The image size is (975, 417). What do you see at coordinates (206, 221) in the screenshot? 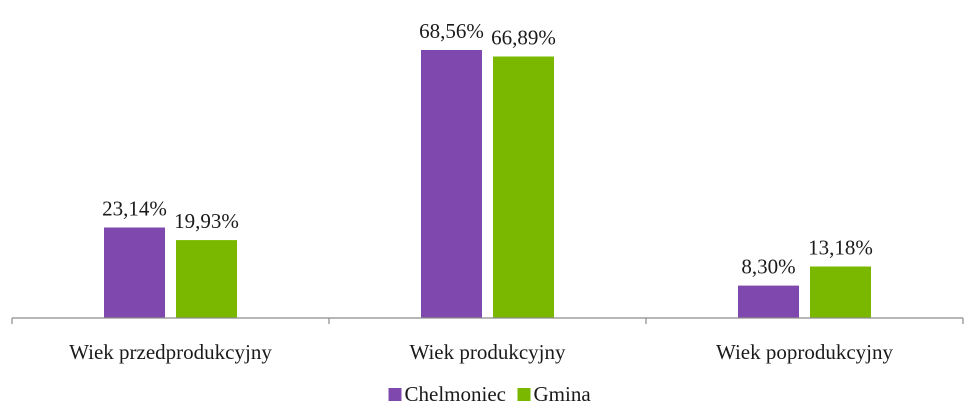
I see `data-label-gmina-1: 19,93%` at bounding box center [206, 221].